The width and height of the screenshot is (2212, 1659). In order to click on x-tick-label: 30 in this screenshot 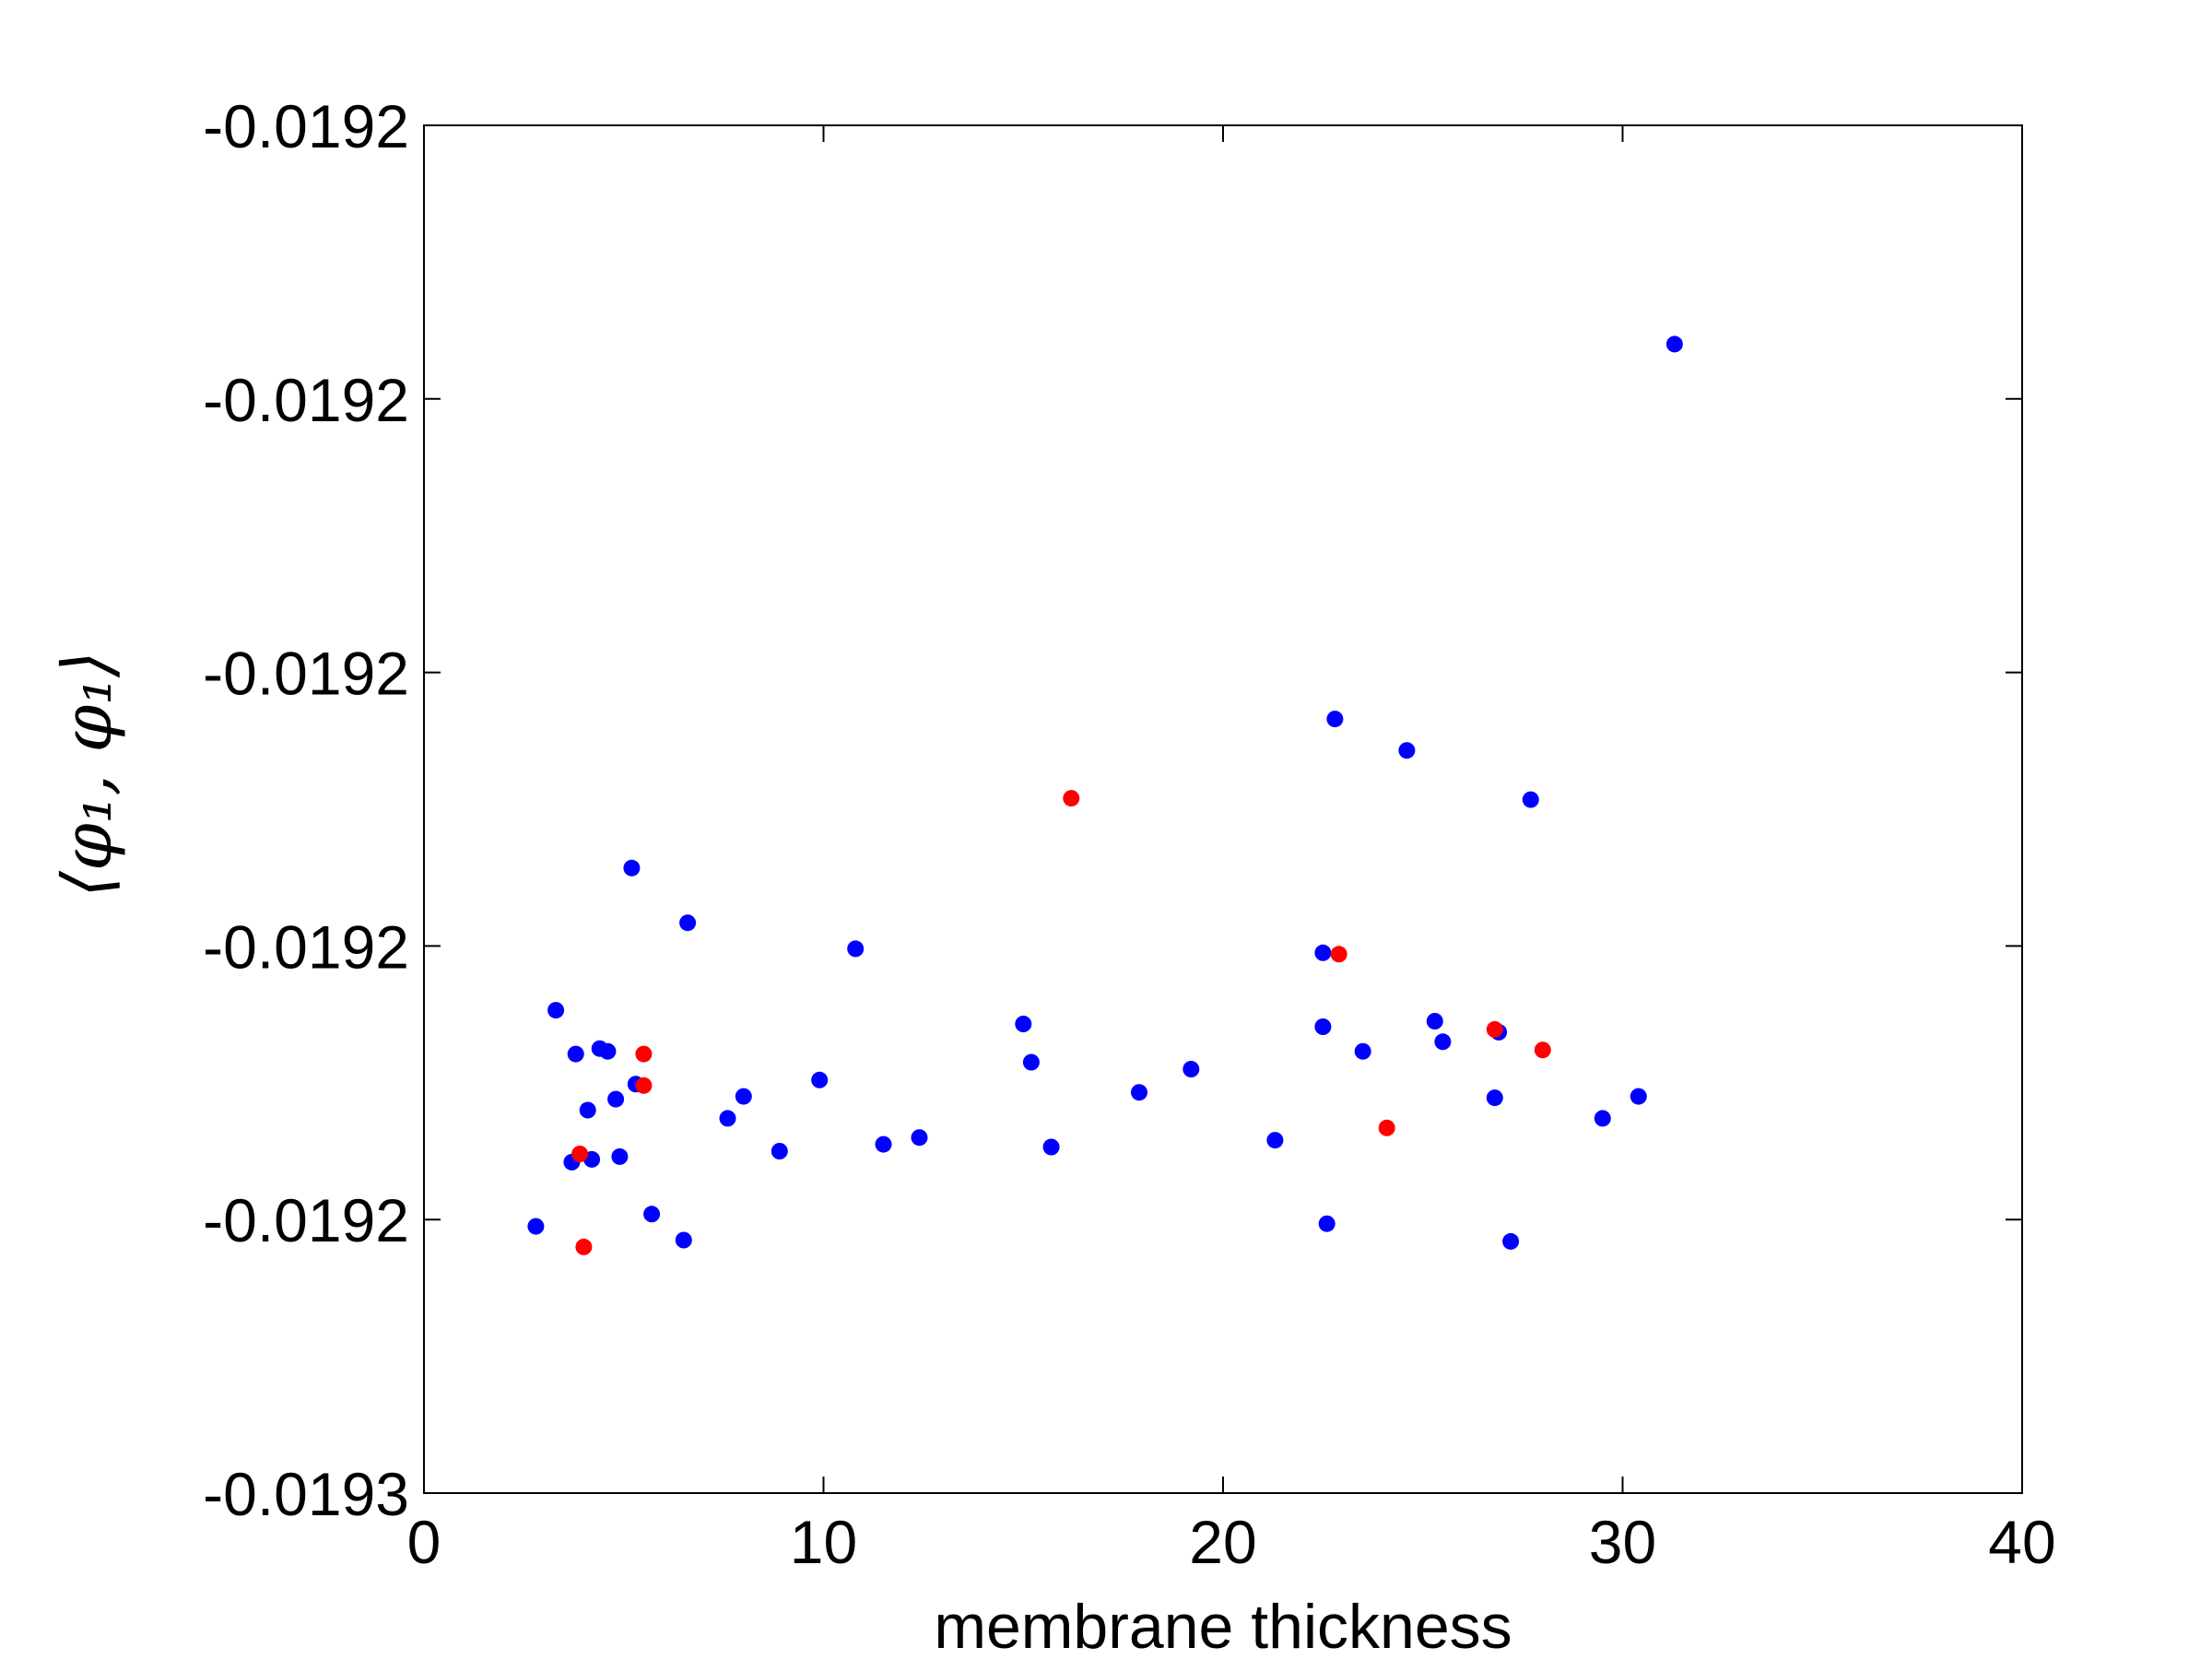, I will do `click(1622, 1542)`.